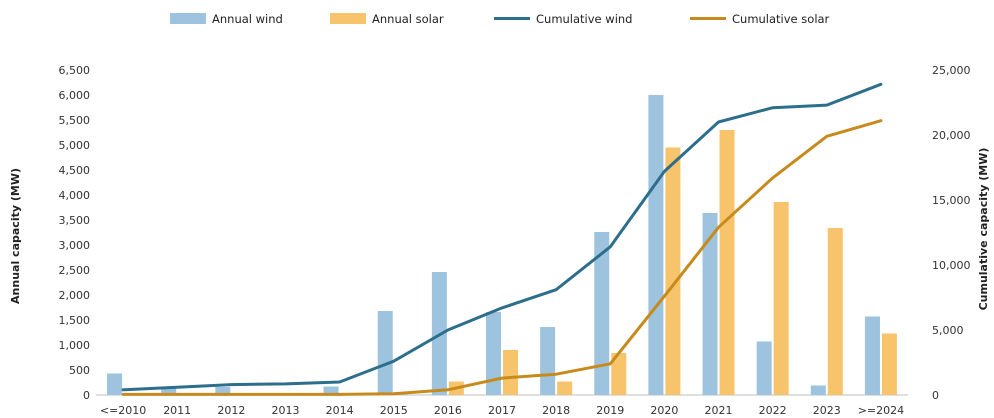 The height and width of the screenshot is (418, 994). I want to click on y2-tick-label: 0, so click(935, 395).